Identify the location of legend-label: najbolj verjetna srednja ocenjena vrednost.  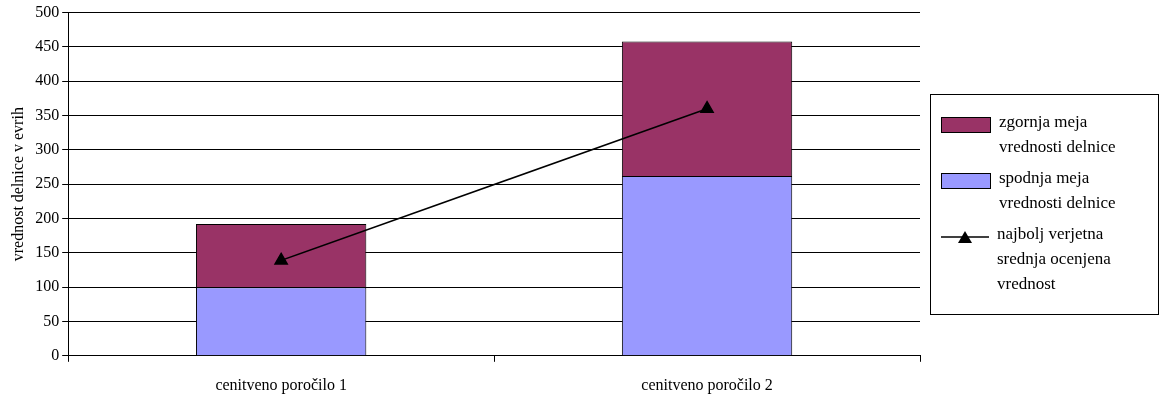
(1054, 259).